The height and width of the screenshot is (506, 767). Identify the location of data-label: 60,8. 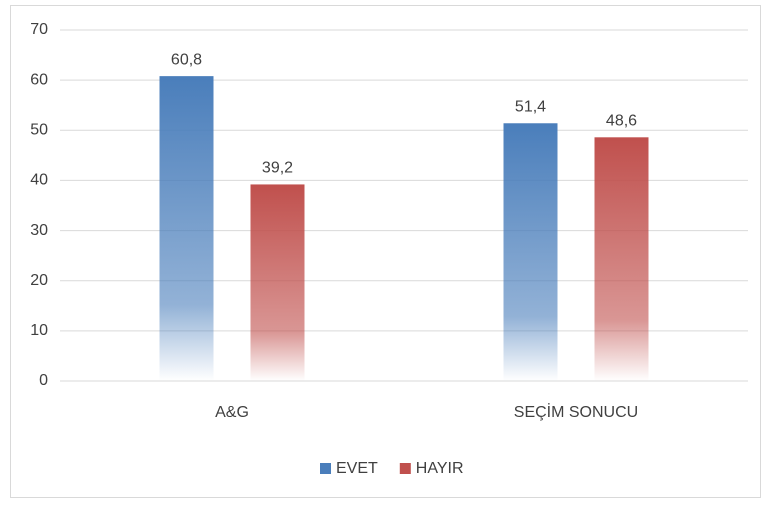
(186, 59).